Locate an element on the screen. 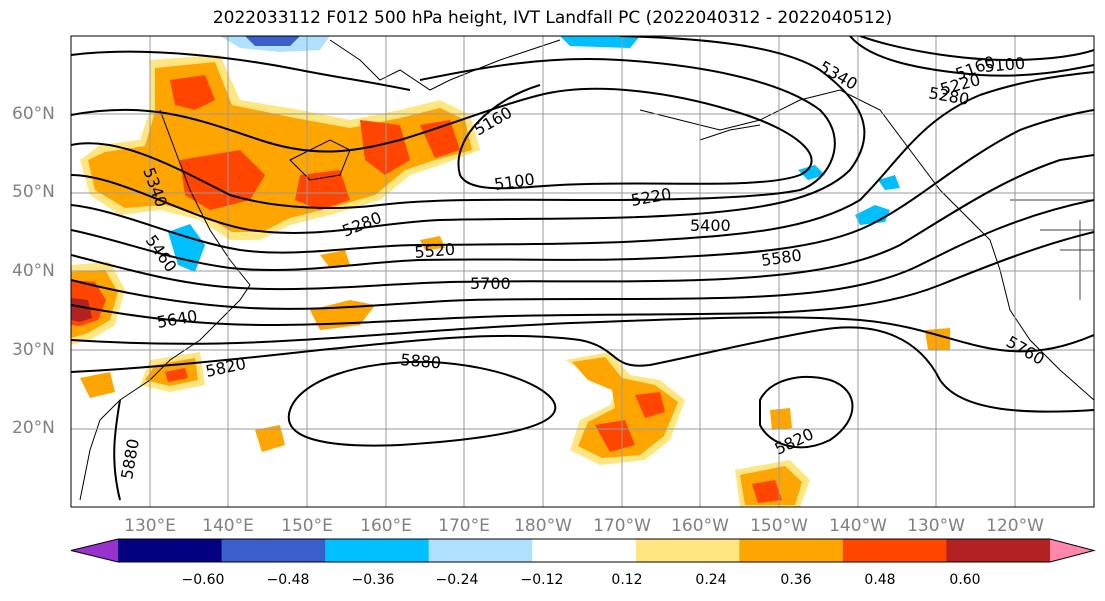 This screenshot has height=601, width=1105. lat-label: 40°N is located at coordinates (33, 271).